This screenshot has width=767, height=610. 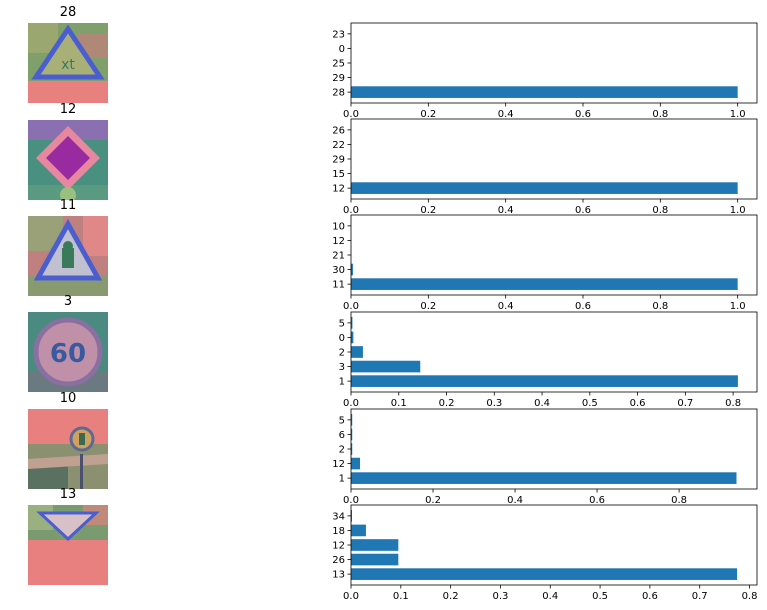 I want to click on priority-road-sign-icon, so click(x=68, y=160).